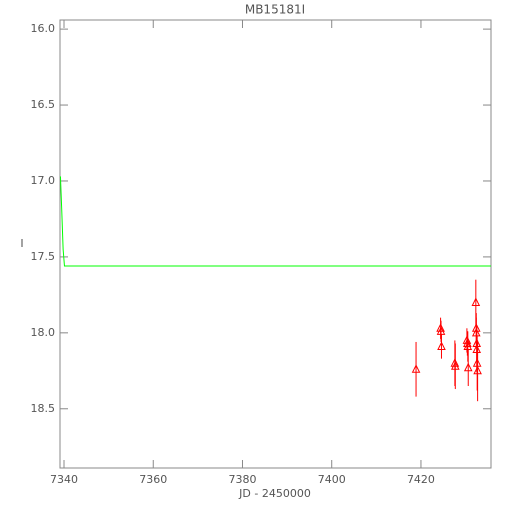  Describe the element at coordinates (43, 408) in the screenshot. I see `y-tick-label: 18.5` at that location.